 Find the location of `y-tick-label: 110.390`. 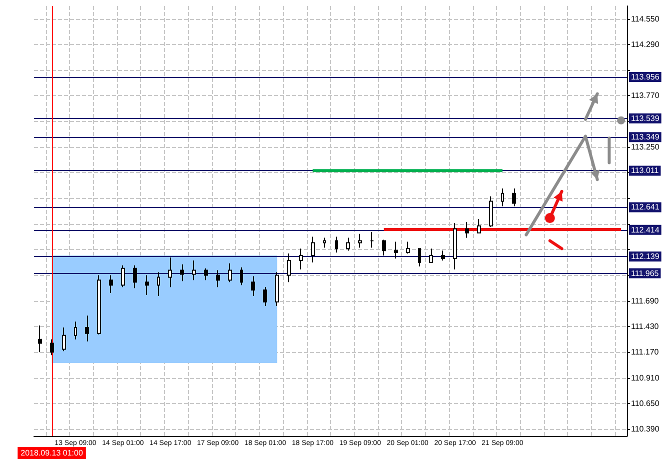

y-tick-label: 110.390 is located at coordinates (645, 429).